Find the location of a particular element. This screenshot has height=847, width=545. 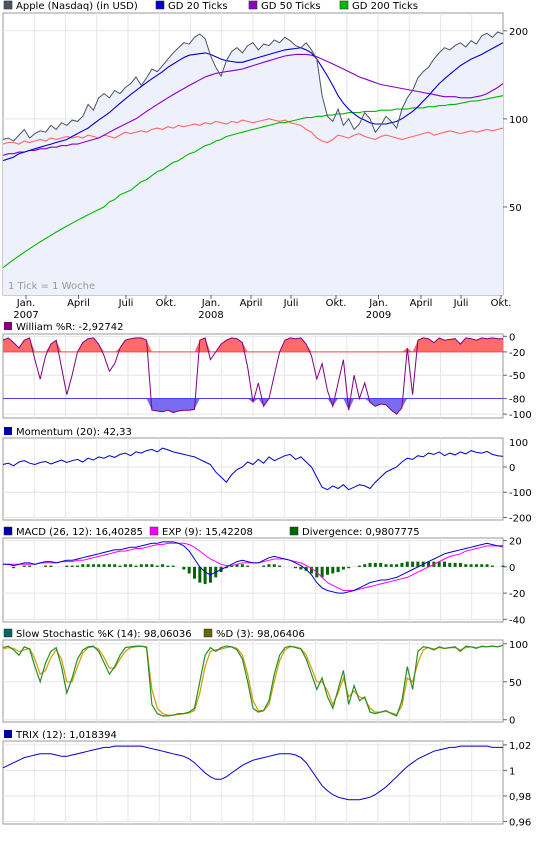

overbought-fill is located at coordinates (253, 344).